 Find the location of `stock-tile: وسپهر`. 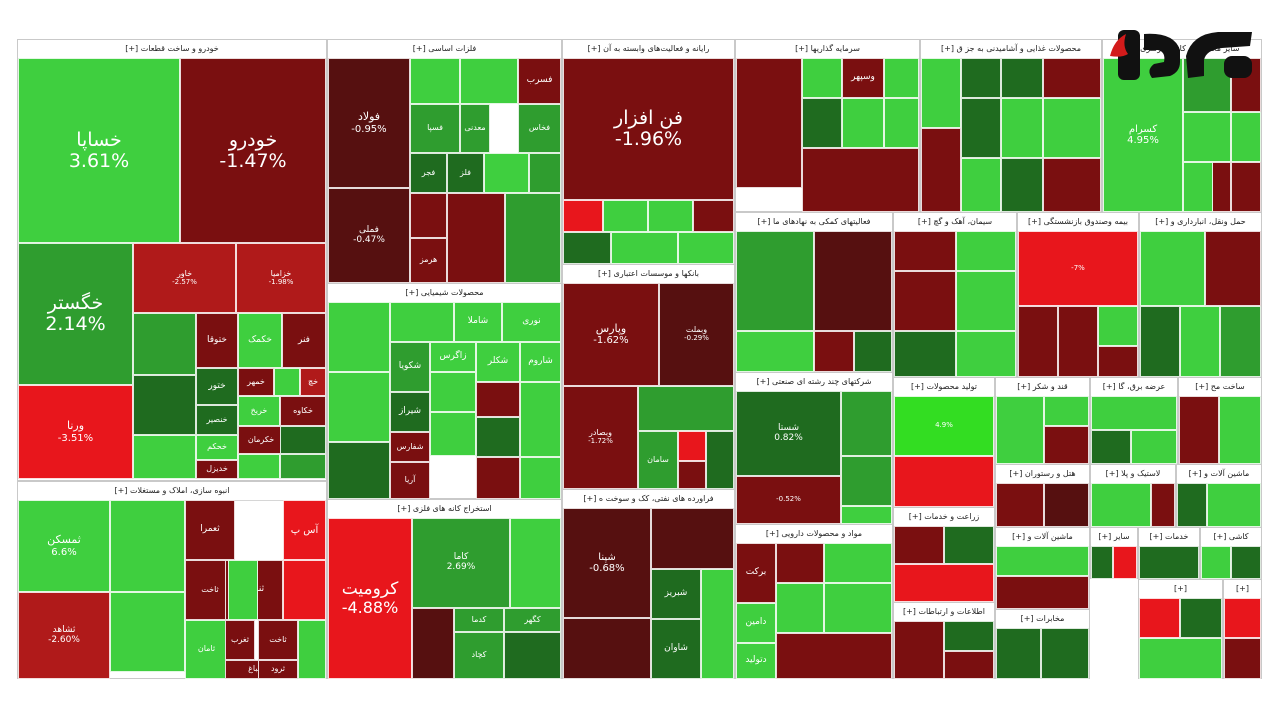

stock-tile: وسپهر is located at coordinates (863, 78).